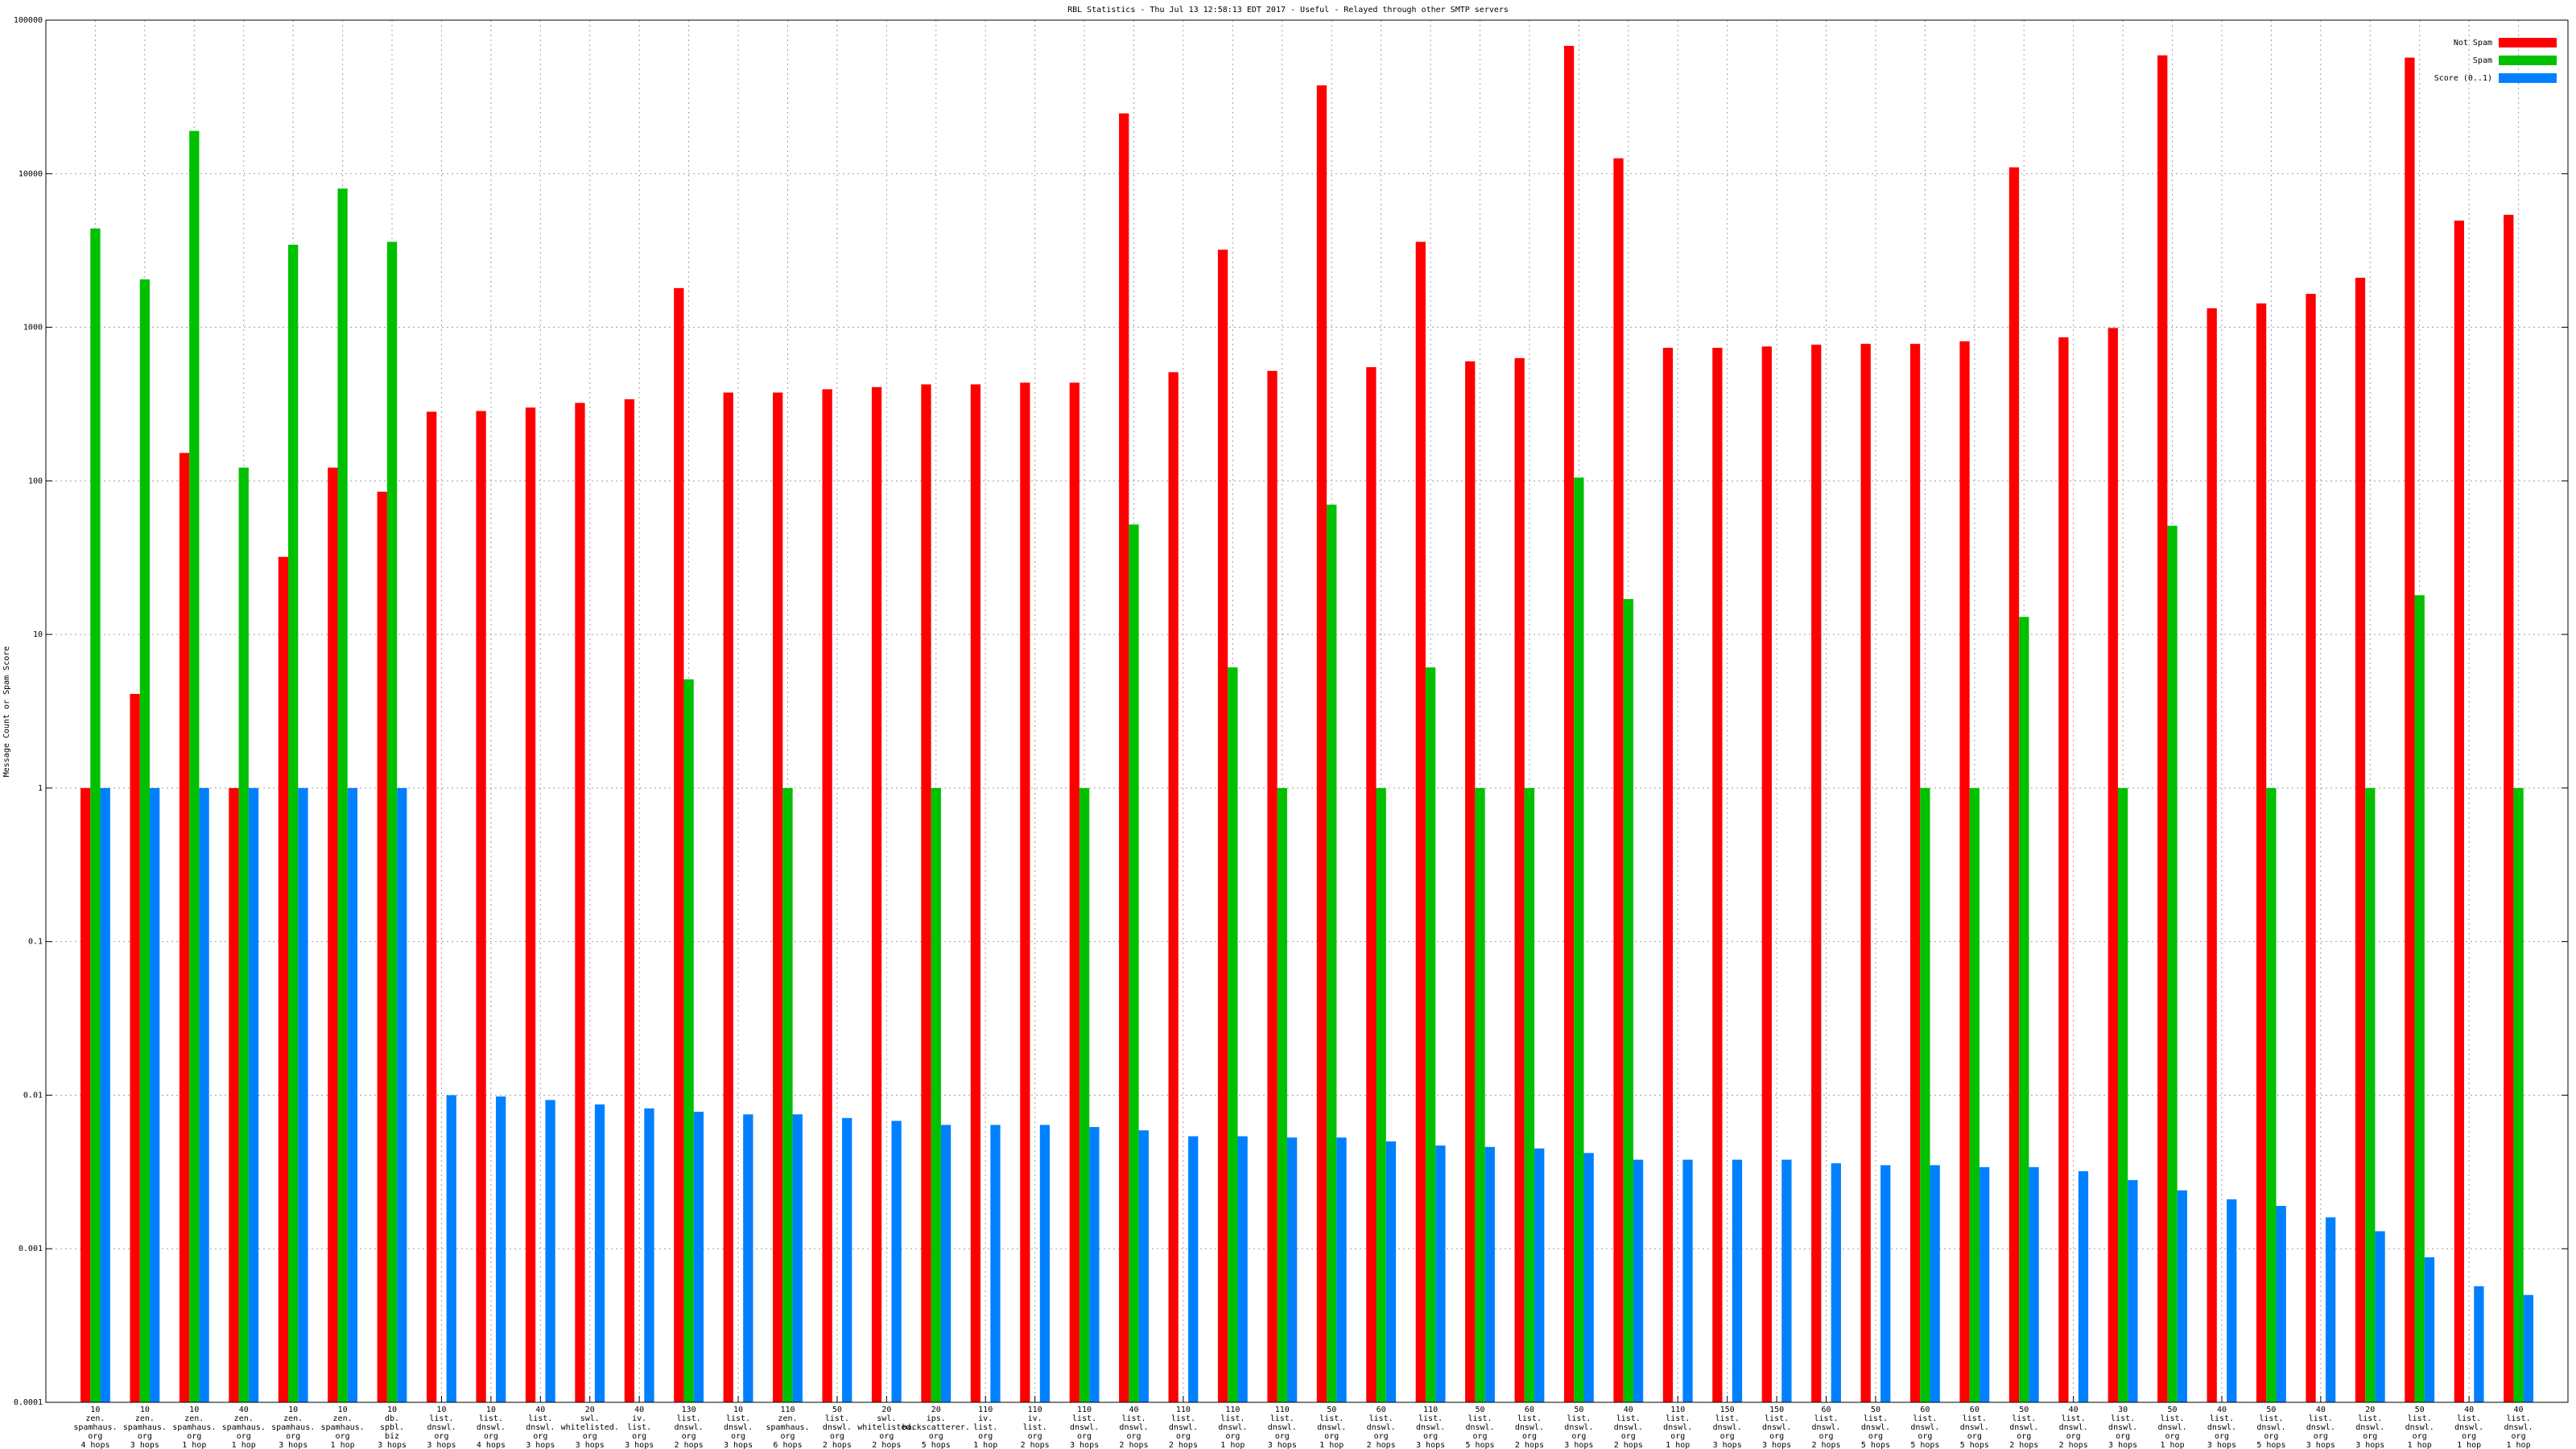 This screenshot has width=2576, height=1449. I want to click on x-tick-label-line: 150, so click(1727, 1410).